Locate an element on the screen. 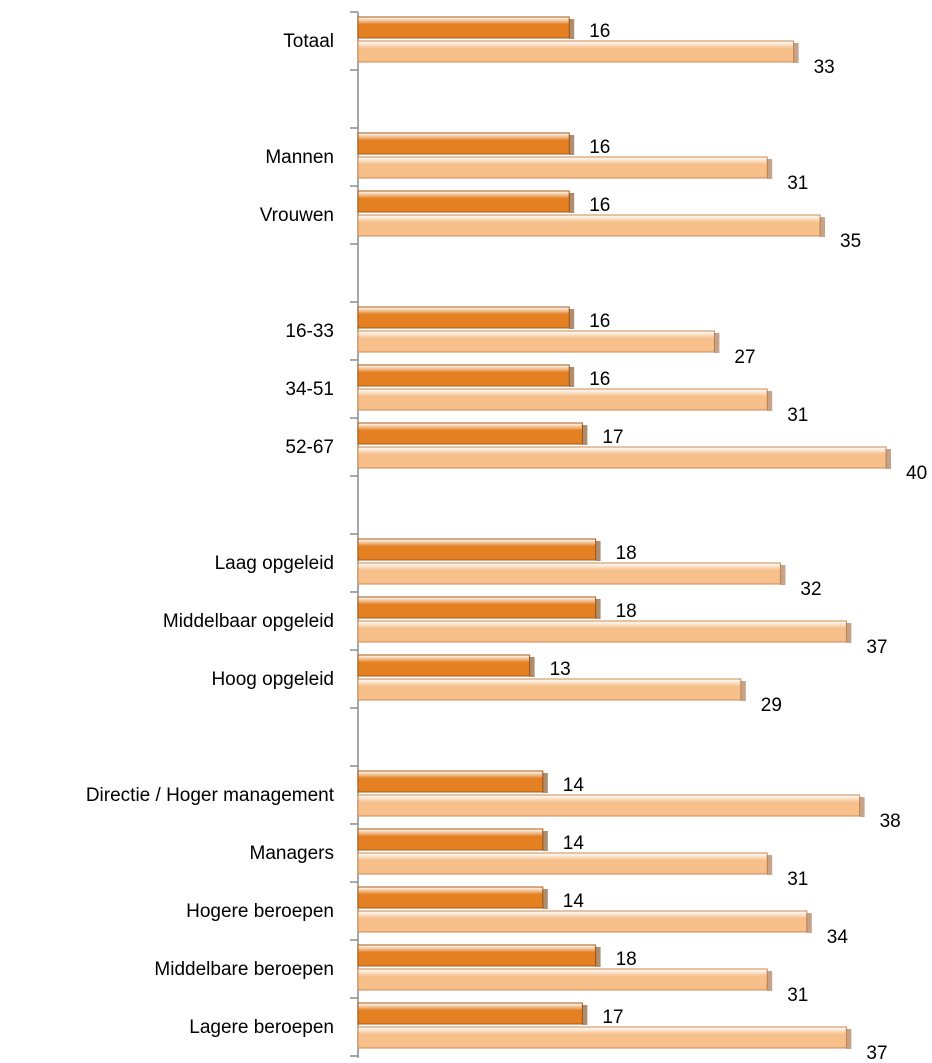 The image size is (932, 1063). category-label: 52-67 is located at coordinates (309, 447).